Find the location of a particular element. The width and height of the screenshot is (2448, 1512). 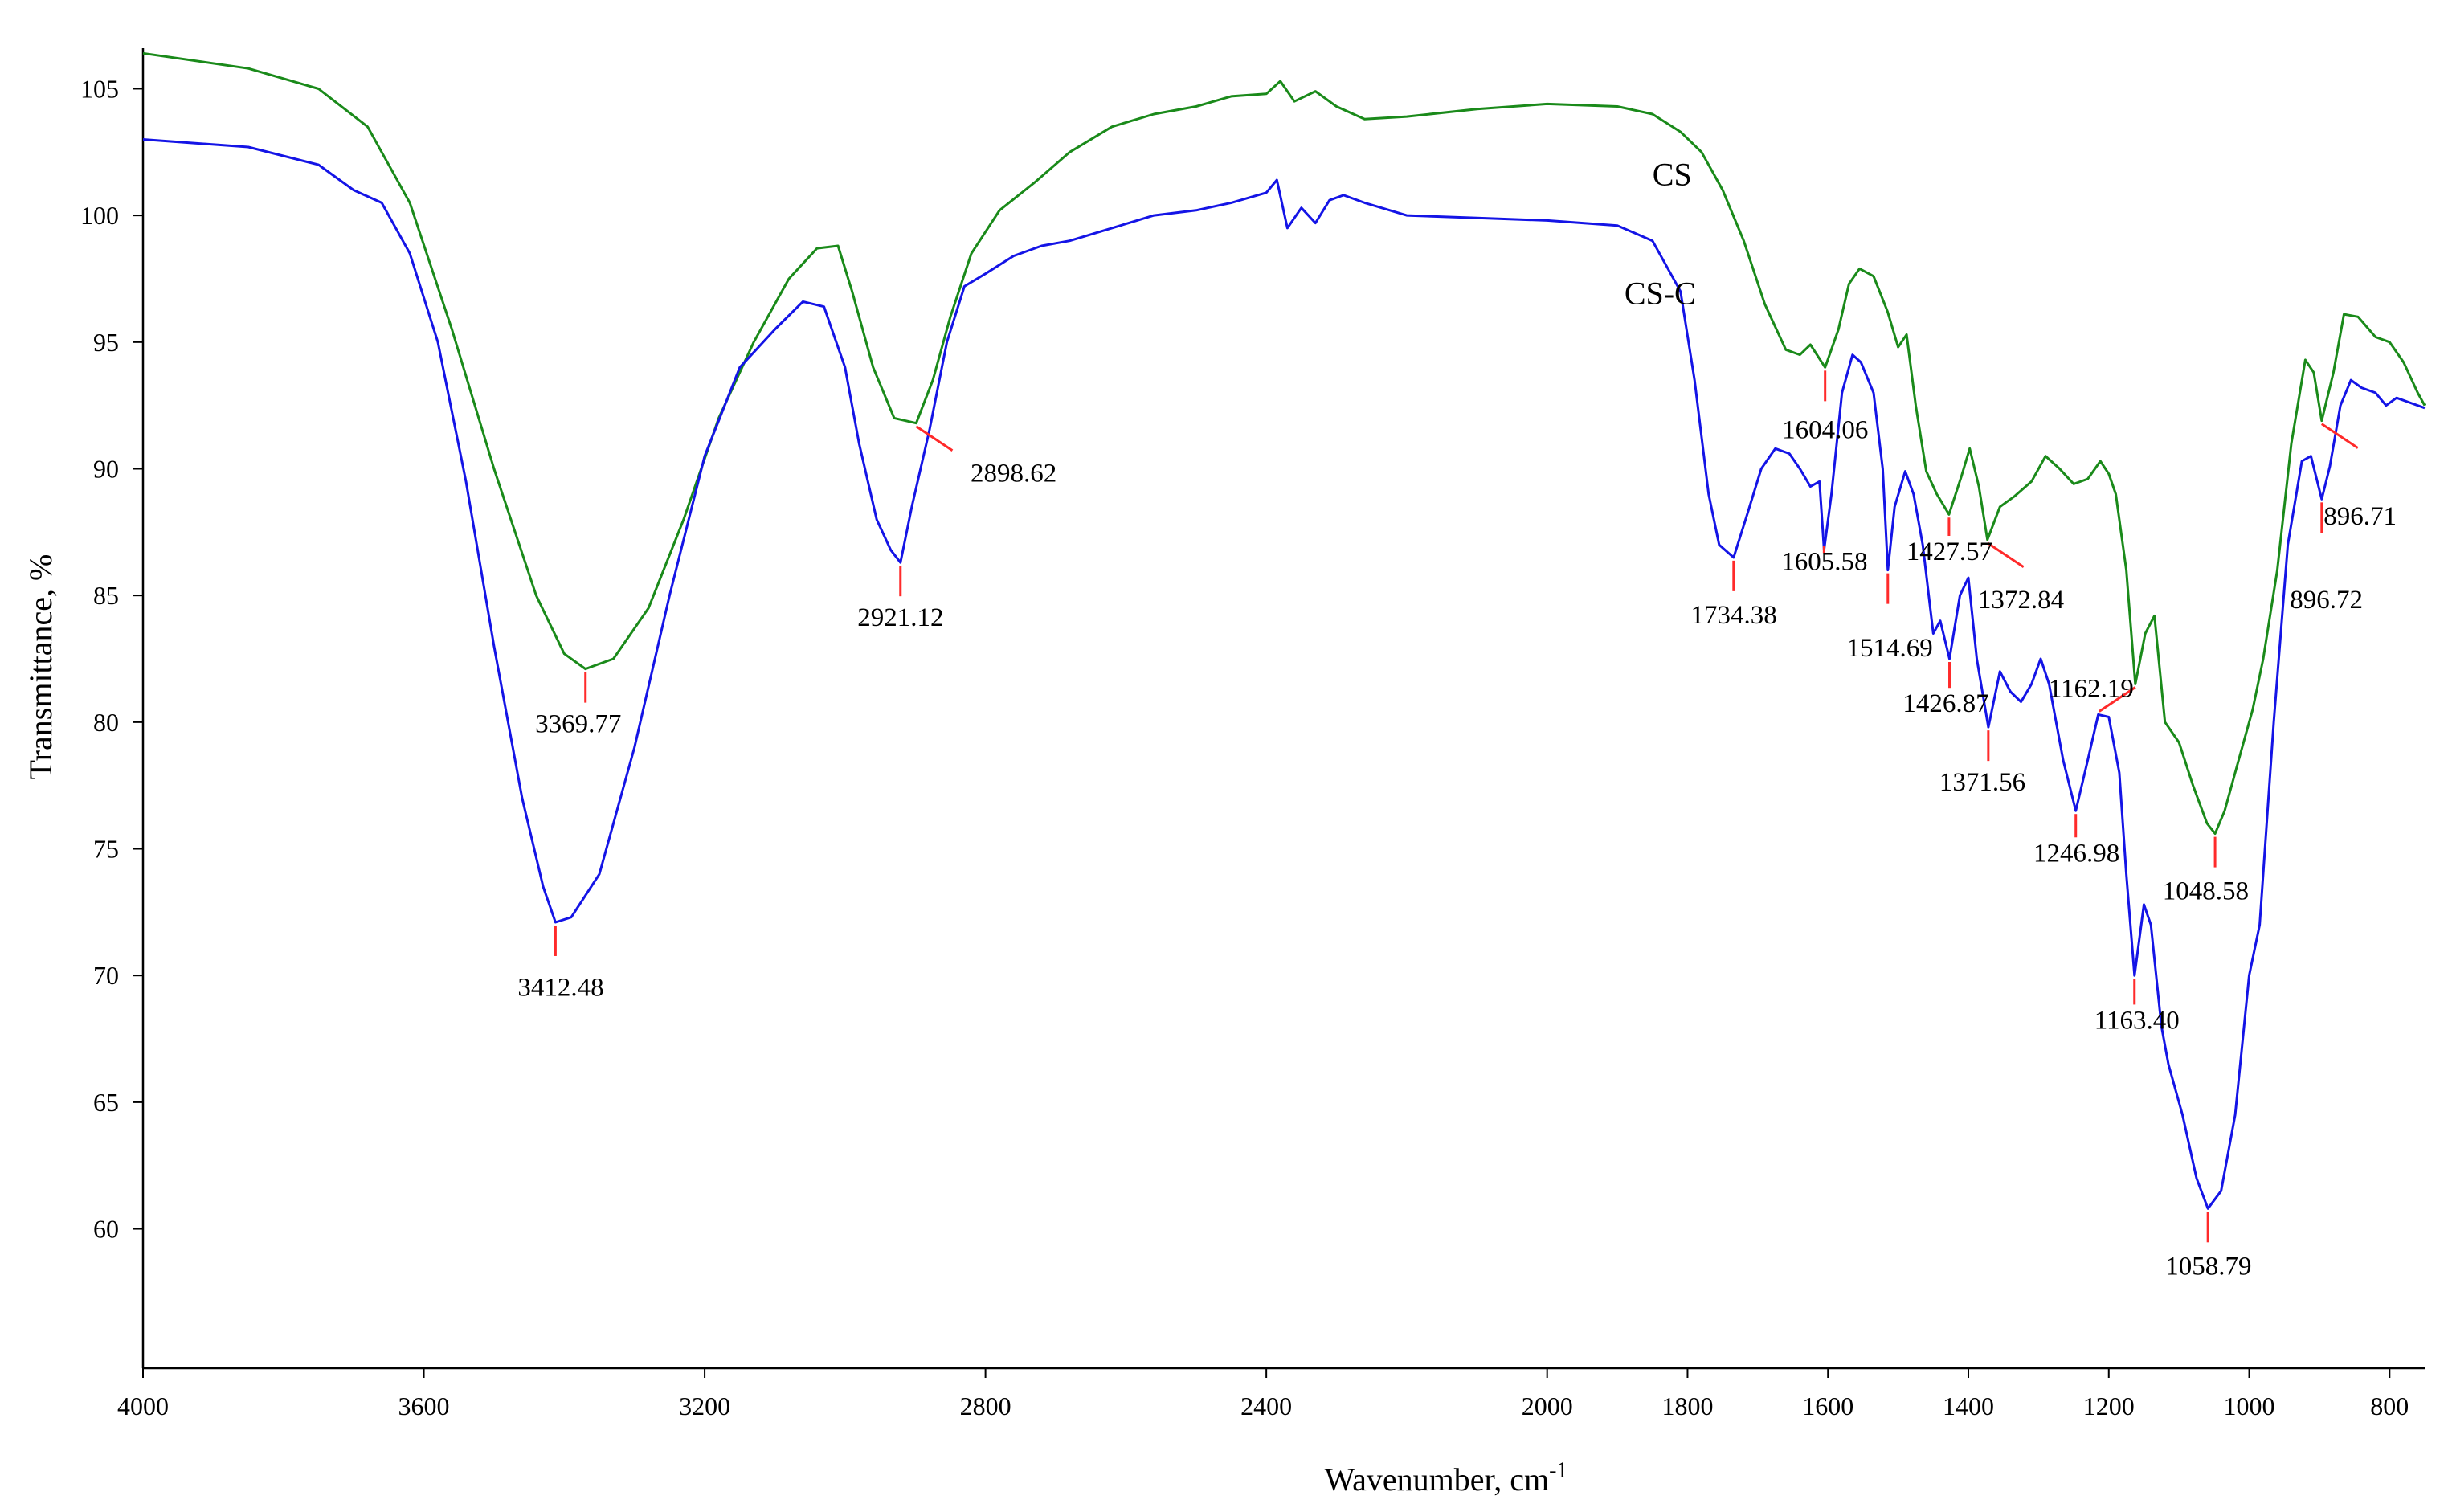

series-label-cs-c: CS-C is located at coordinates (1660, 294).